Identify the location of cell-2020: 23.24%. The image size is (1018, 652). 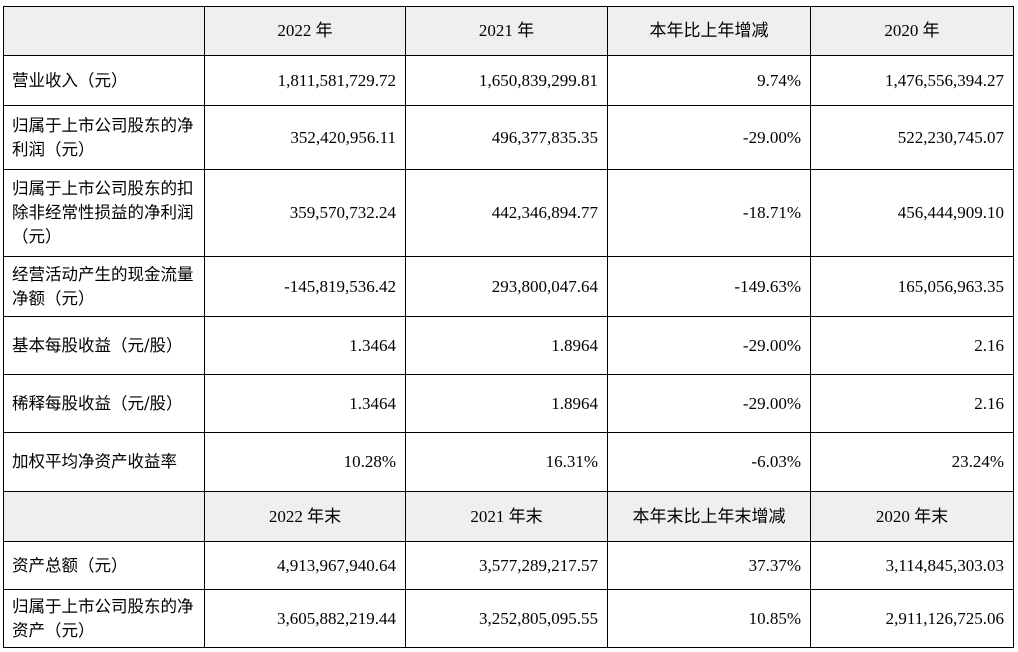
(912, 462).